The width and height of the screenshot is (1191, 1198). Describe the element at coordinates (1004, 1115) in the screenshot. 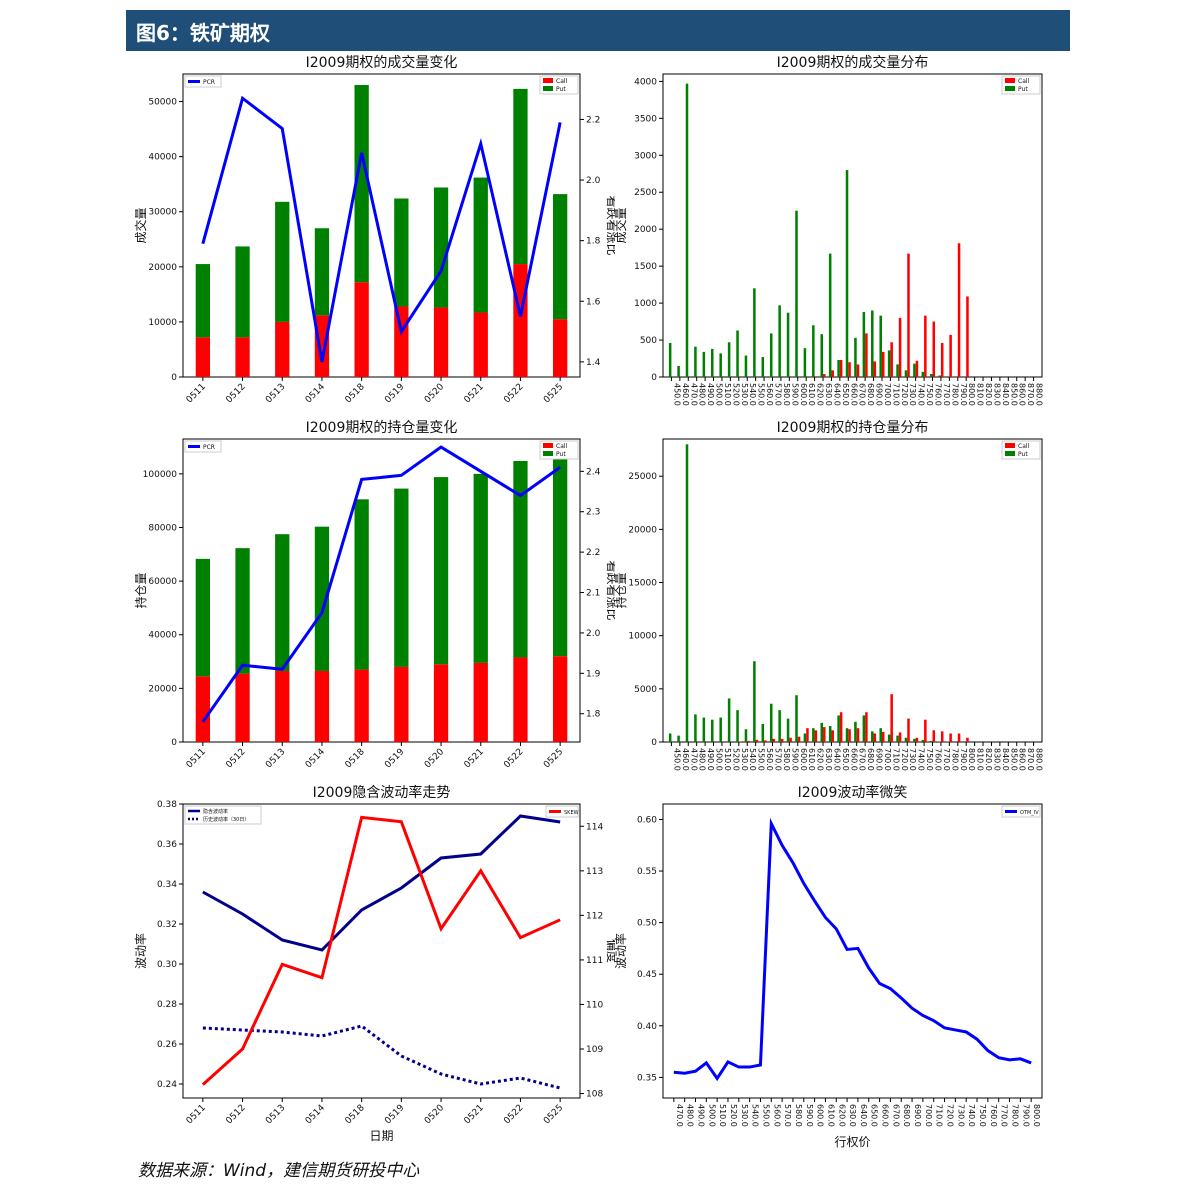

I see `x-tick-label: 770.0` at that location.